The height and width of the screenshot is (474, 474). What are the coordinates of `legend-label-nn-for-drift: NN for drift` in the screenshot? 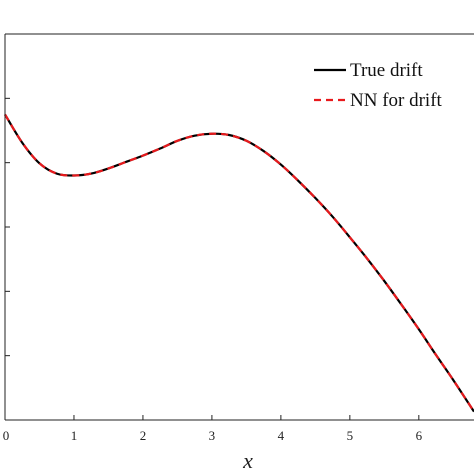 It's located at (396, 100).